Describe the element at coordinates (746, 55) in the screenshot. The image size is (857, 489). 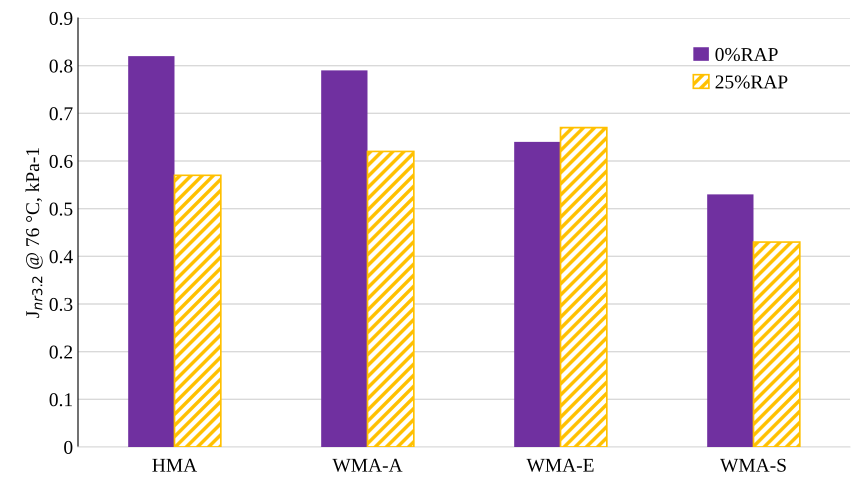
I see `legend-label: 0%RAP` at that location.